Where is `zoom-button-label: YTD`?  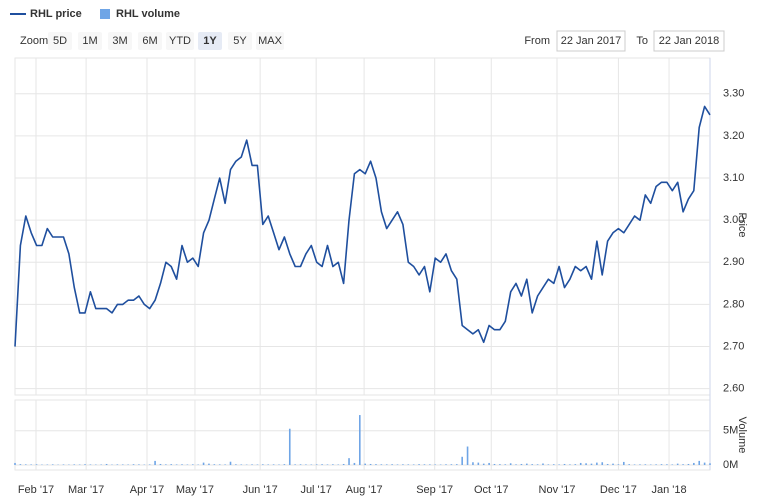 zoom-button-label: YTD is located at coordinates (180, 41).